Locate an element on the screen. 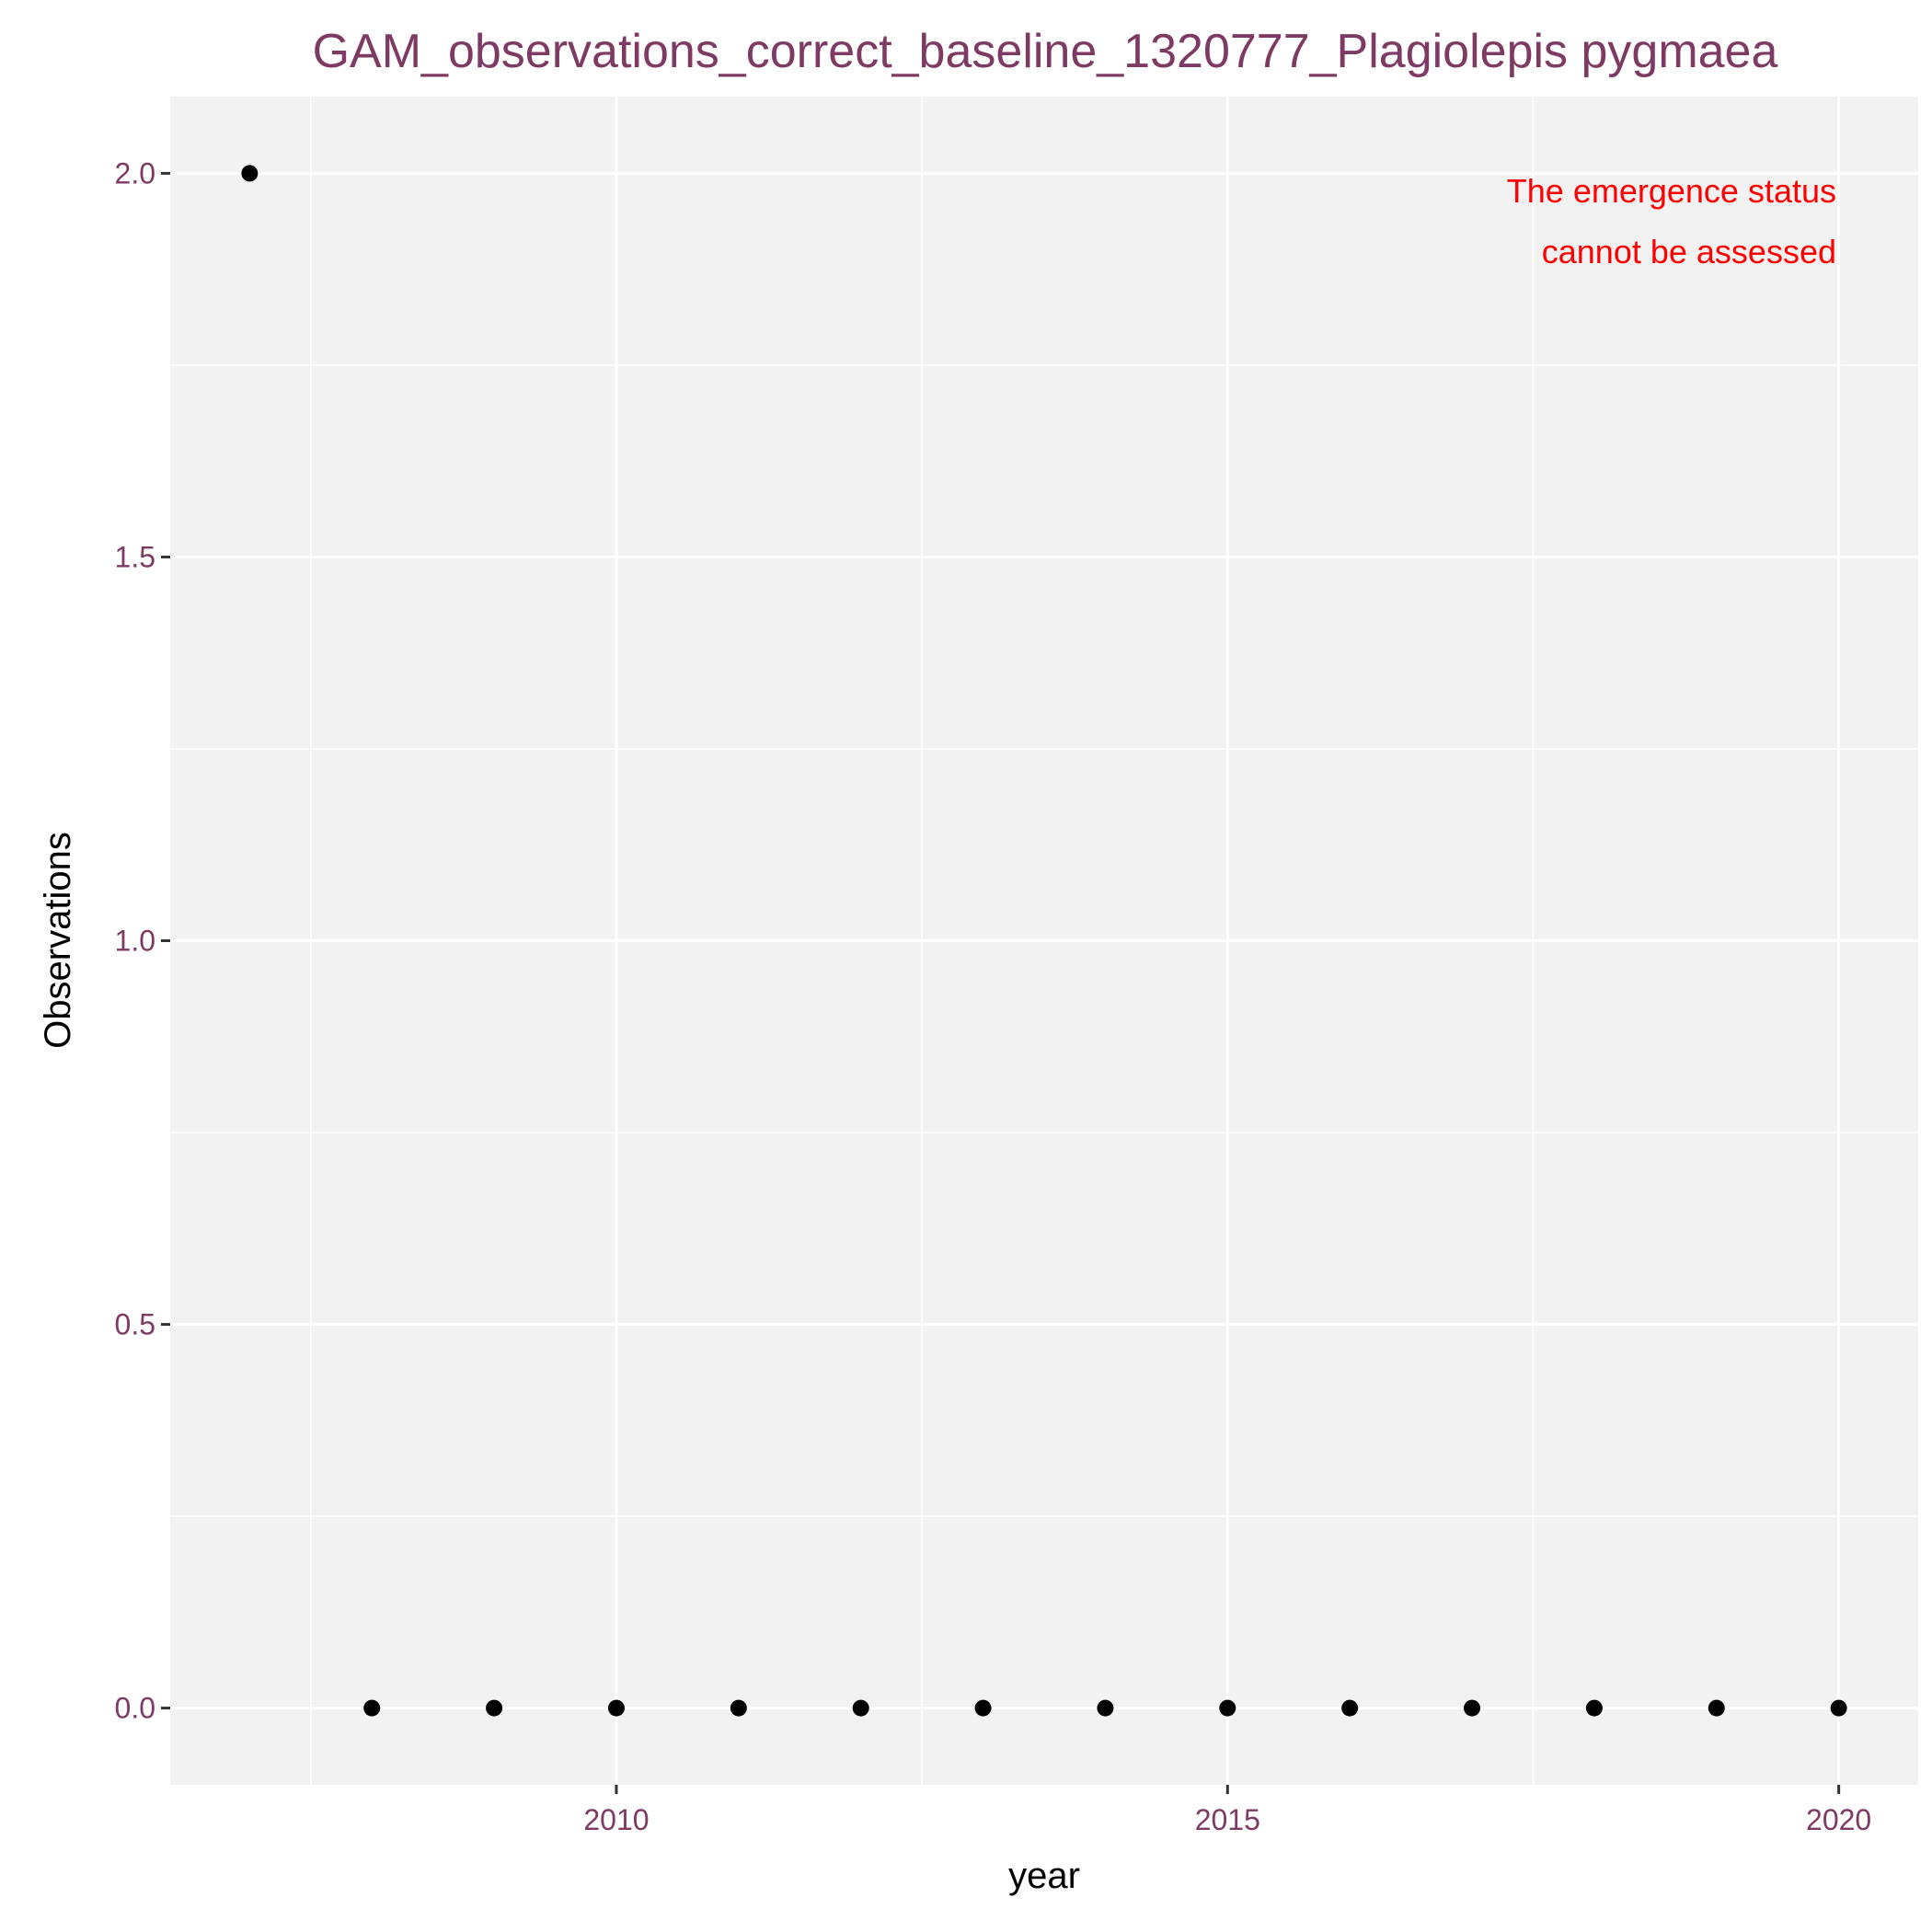 The height and width of the screenshot is (1932, 1932). y-axis: 0.0 0.5 1.0 1.5 2.0 is located at coordinates (142, 940).